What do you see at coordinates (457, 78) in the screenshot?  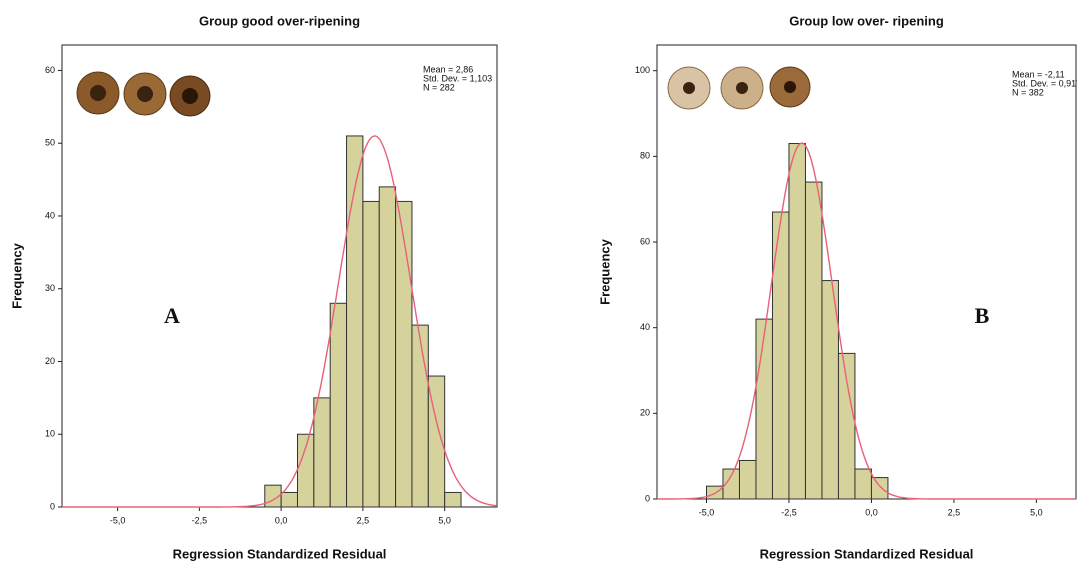 I see `stat-label: Std. Dev. = 1,103` at bounding box center [457, 78].